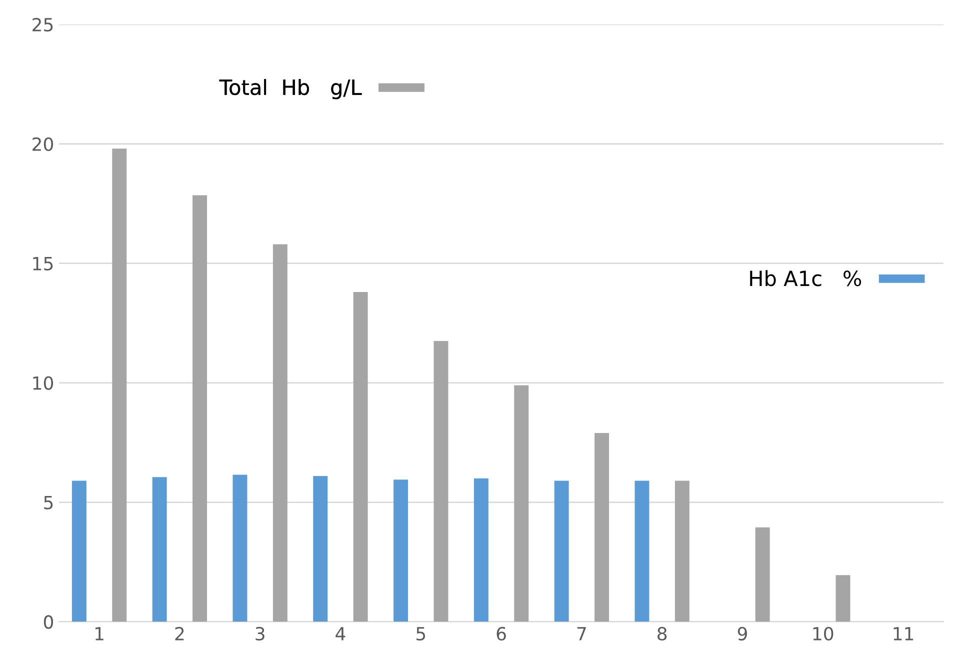 This screenshot has height=660, width=953. Describe the element at coordinates (662, 633) in the screenshot. I see `x-tick-label: 8` at that location.